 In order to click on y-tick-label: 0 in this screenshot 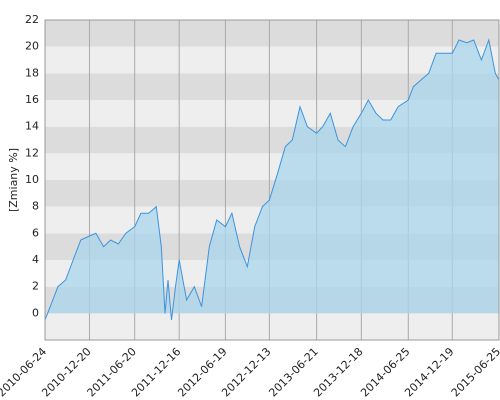, I will do `click(35, 312)`.